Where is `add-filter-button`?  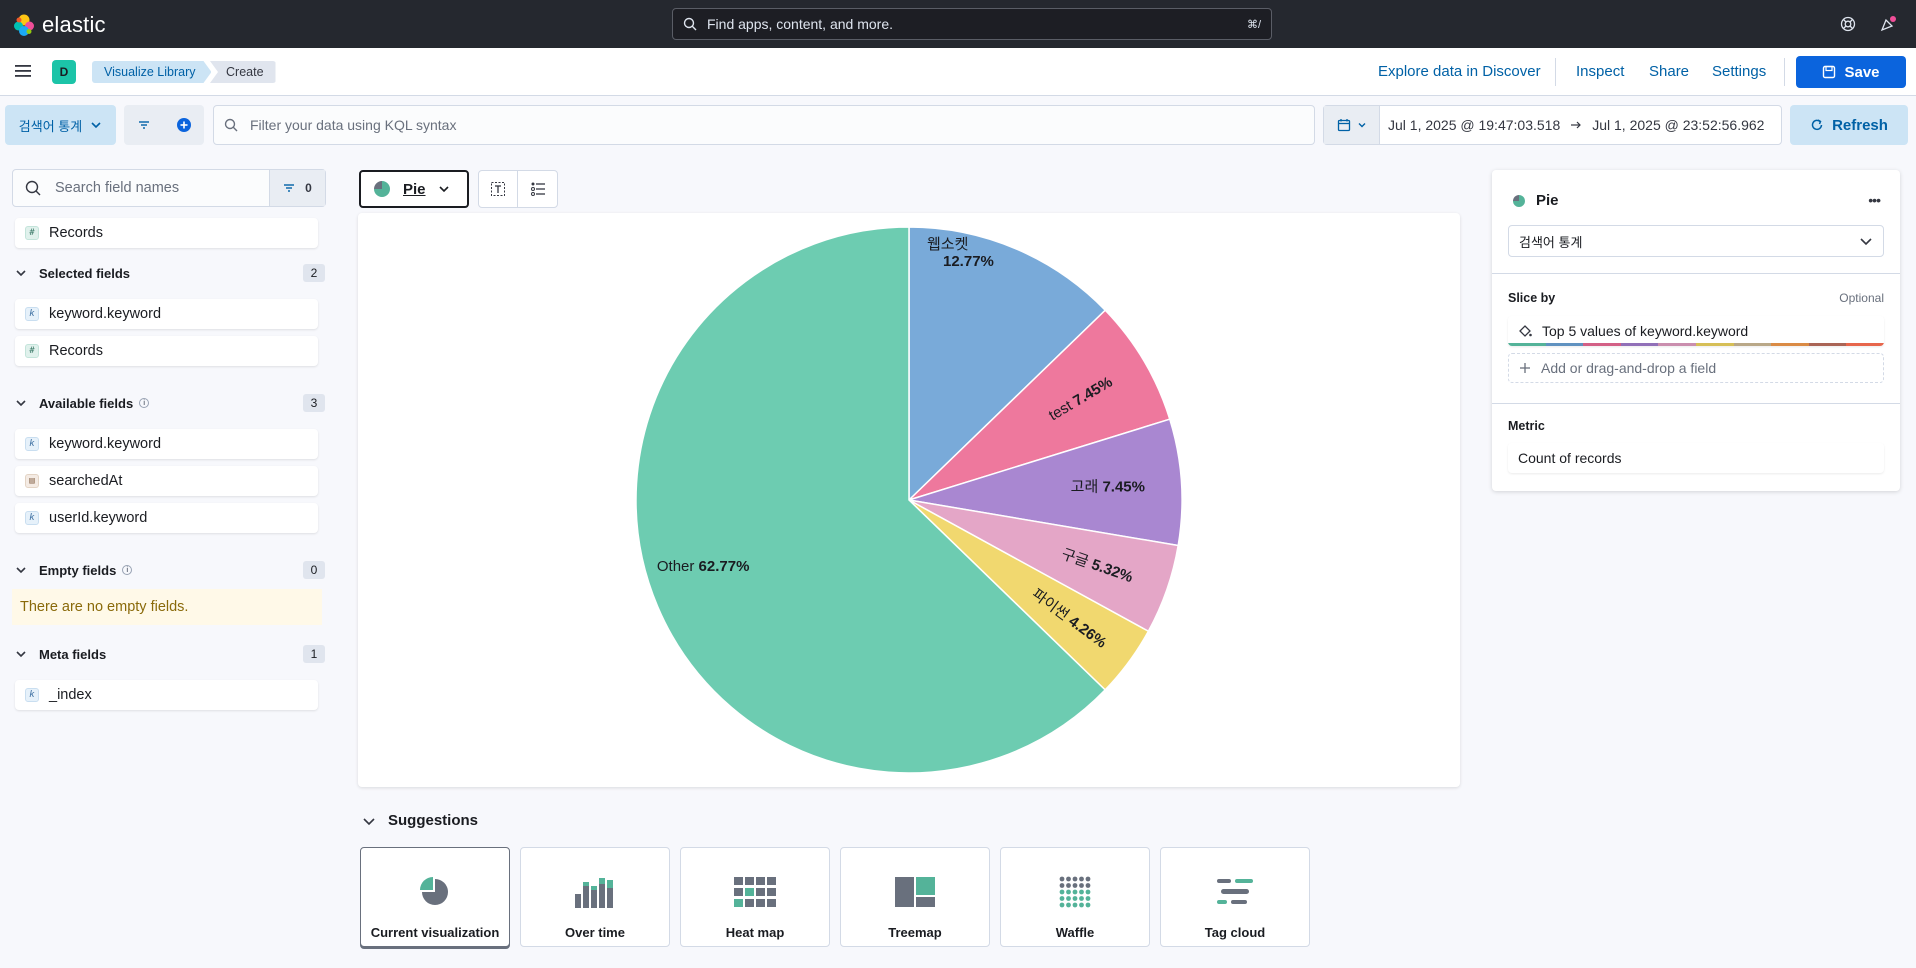 add-filter-button is located at coordinates (184, 125).